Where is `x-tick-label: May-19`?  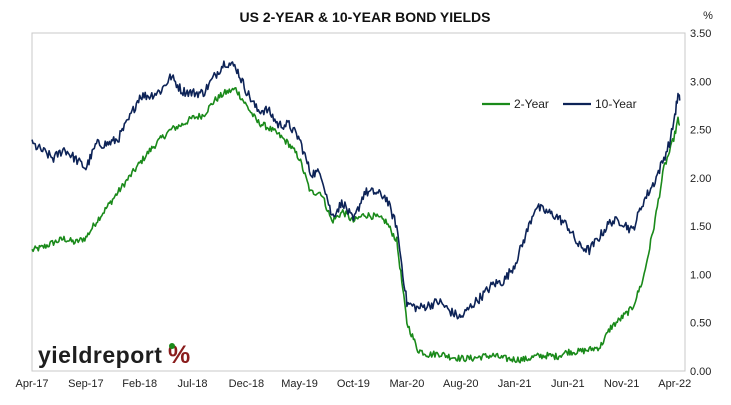 x-tick-label: May-19 is located at coordinates (299, 384).